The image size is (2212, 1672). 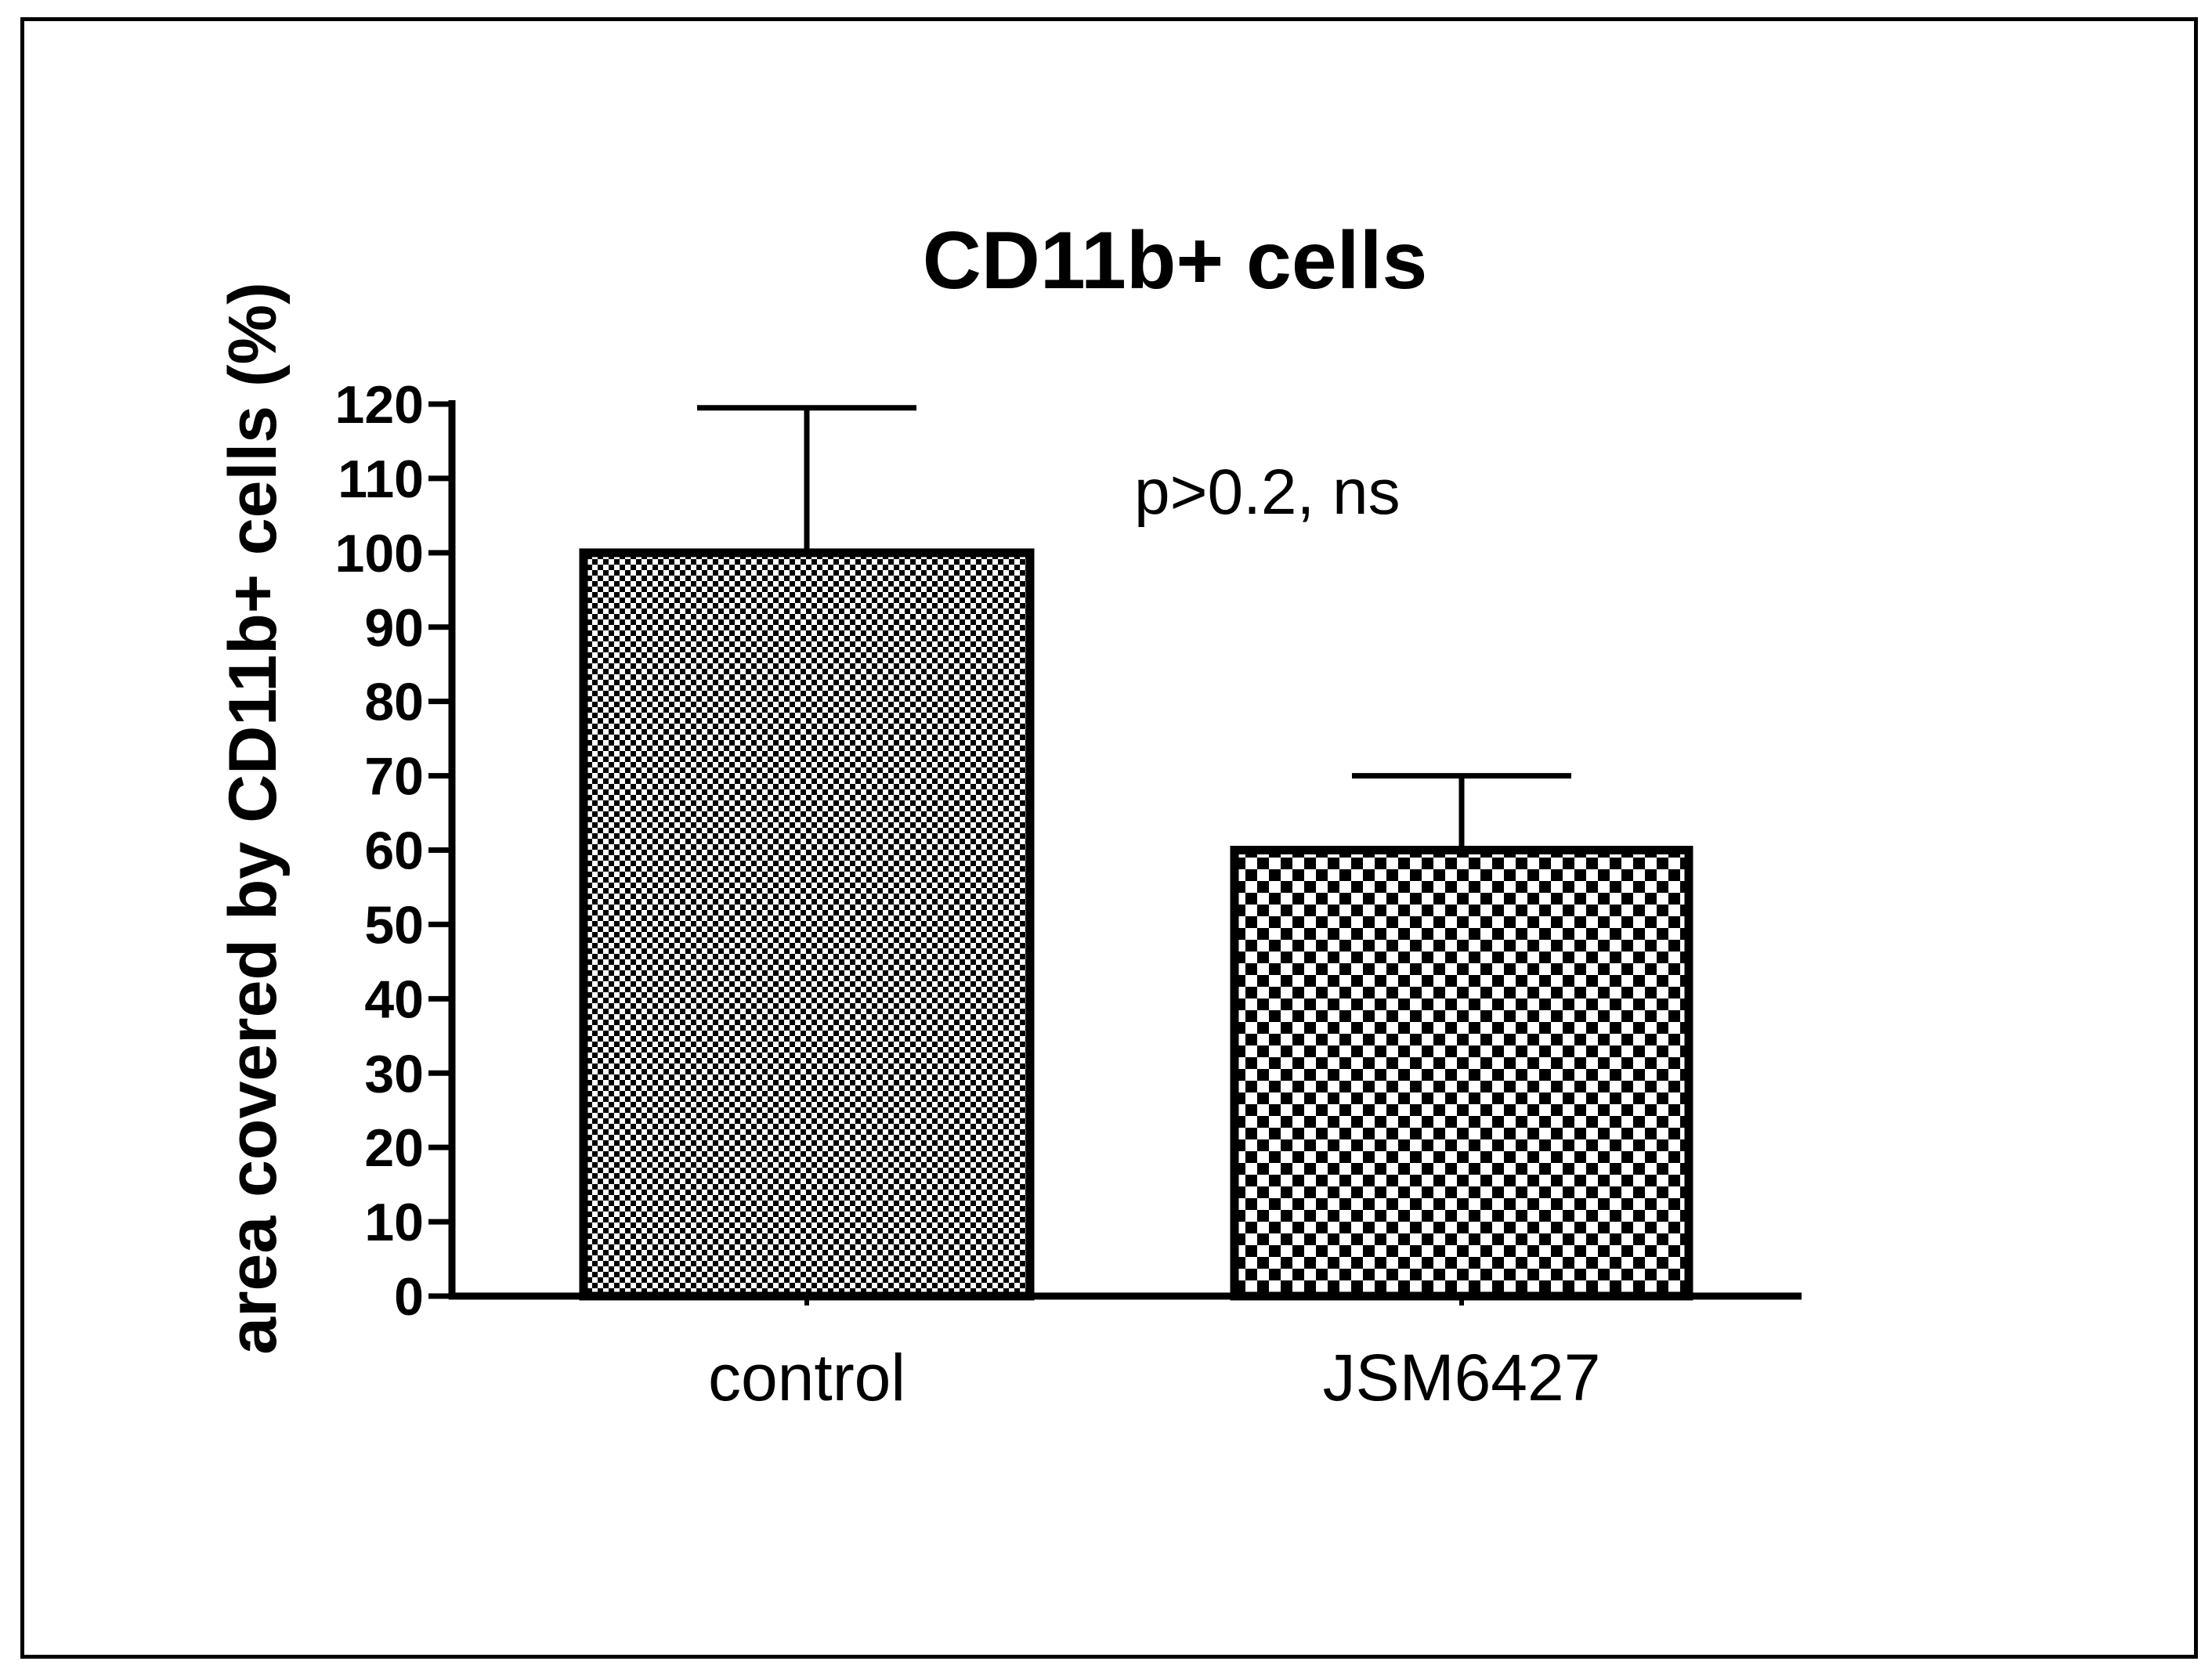 What do you see at coordinates (380, 405) in the screenshot?
I see `y-tick-label: 120` at bounding box center [380, 405].